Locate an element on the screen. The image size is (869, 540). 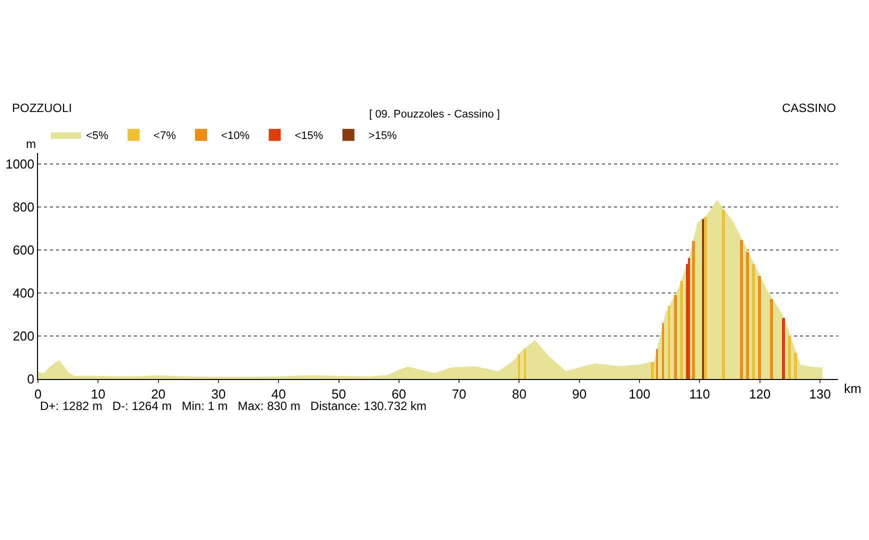
y-tick-label: 1000 is located at coordinates (19, 164).